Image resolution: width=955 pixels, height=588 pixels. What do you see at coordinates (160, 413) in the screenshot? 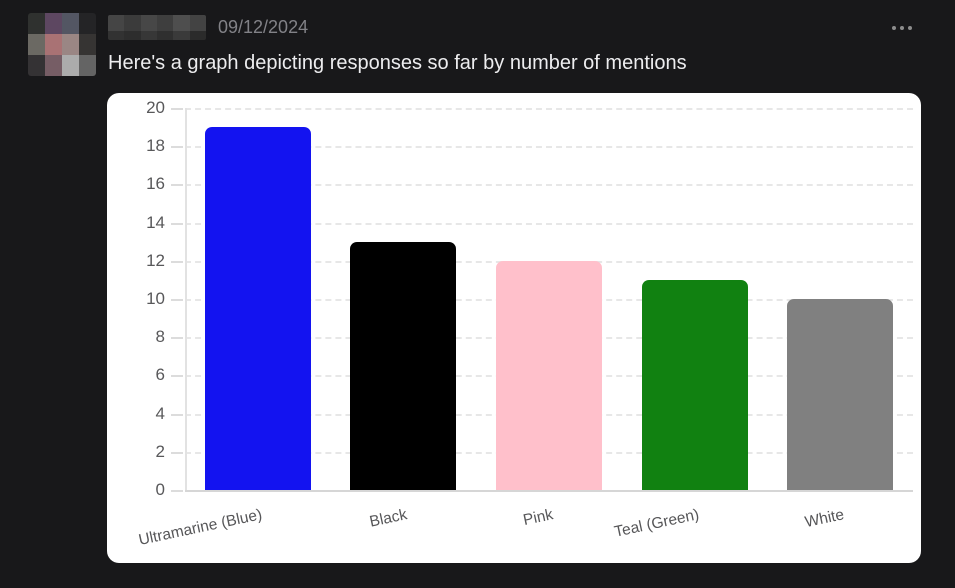
I see `y-tick-label: 4` at bounding box center [160, 413].